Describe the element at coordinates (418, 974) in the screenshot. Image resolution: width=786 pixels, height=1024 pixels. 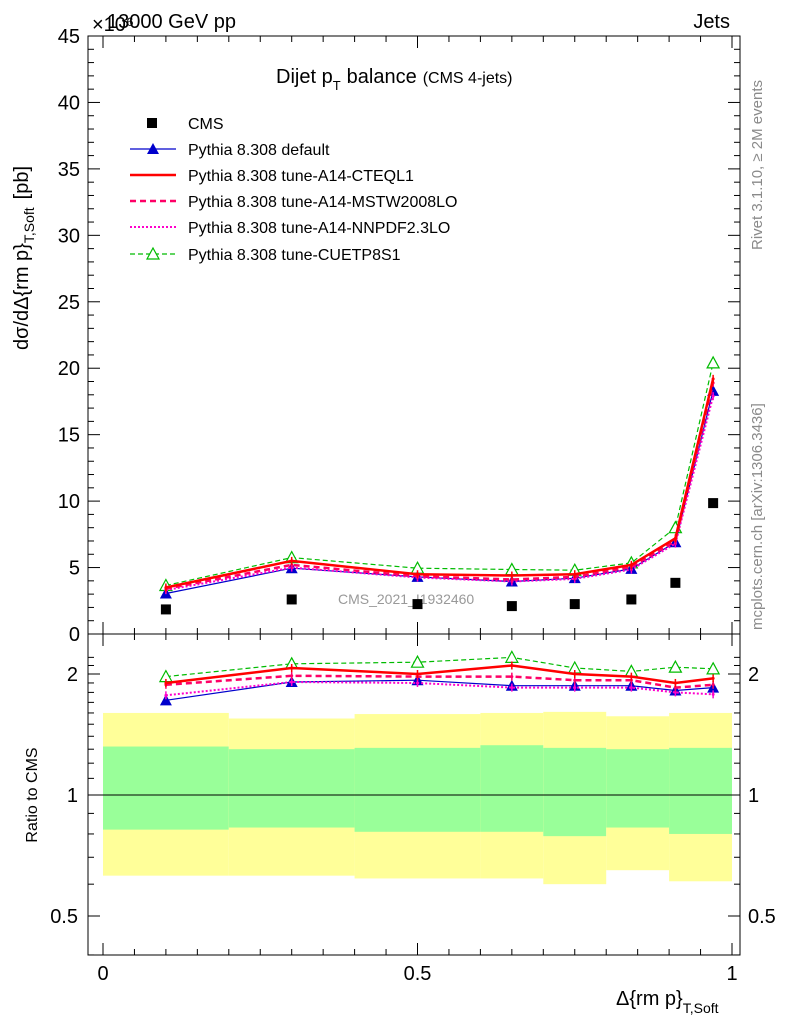
I see `x-tick-label: 0.5` at that location.